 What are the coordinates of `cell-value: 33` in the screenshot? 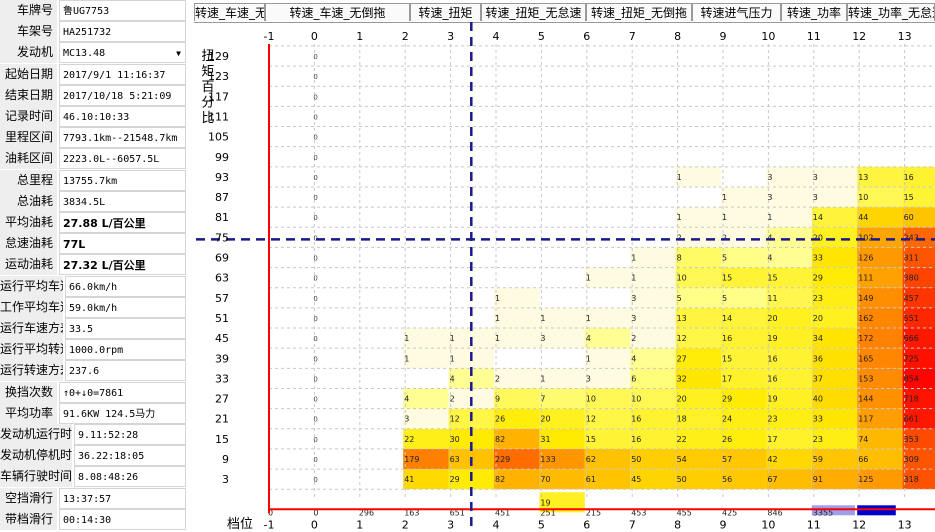 It's located at (818, 258).